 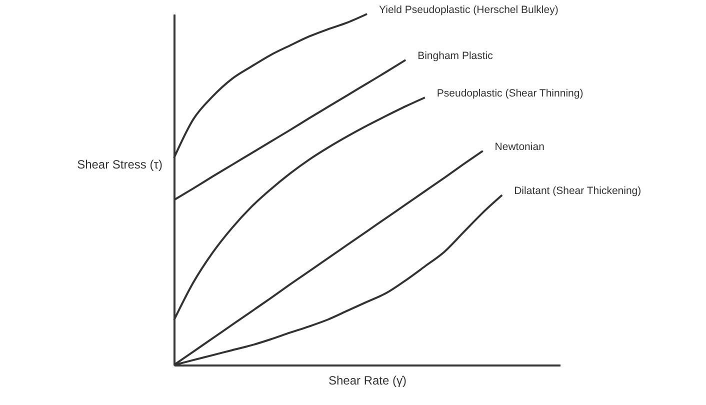 I want to click on series-label: Yield Pseudoplastic (Herschel Bulkley), so click(x=468, y=10).